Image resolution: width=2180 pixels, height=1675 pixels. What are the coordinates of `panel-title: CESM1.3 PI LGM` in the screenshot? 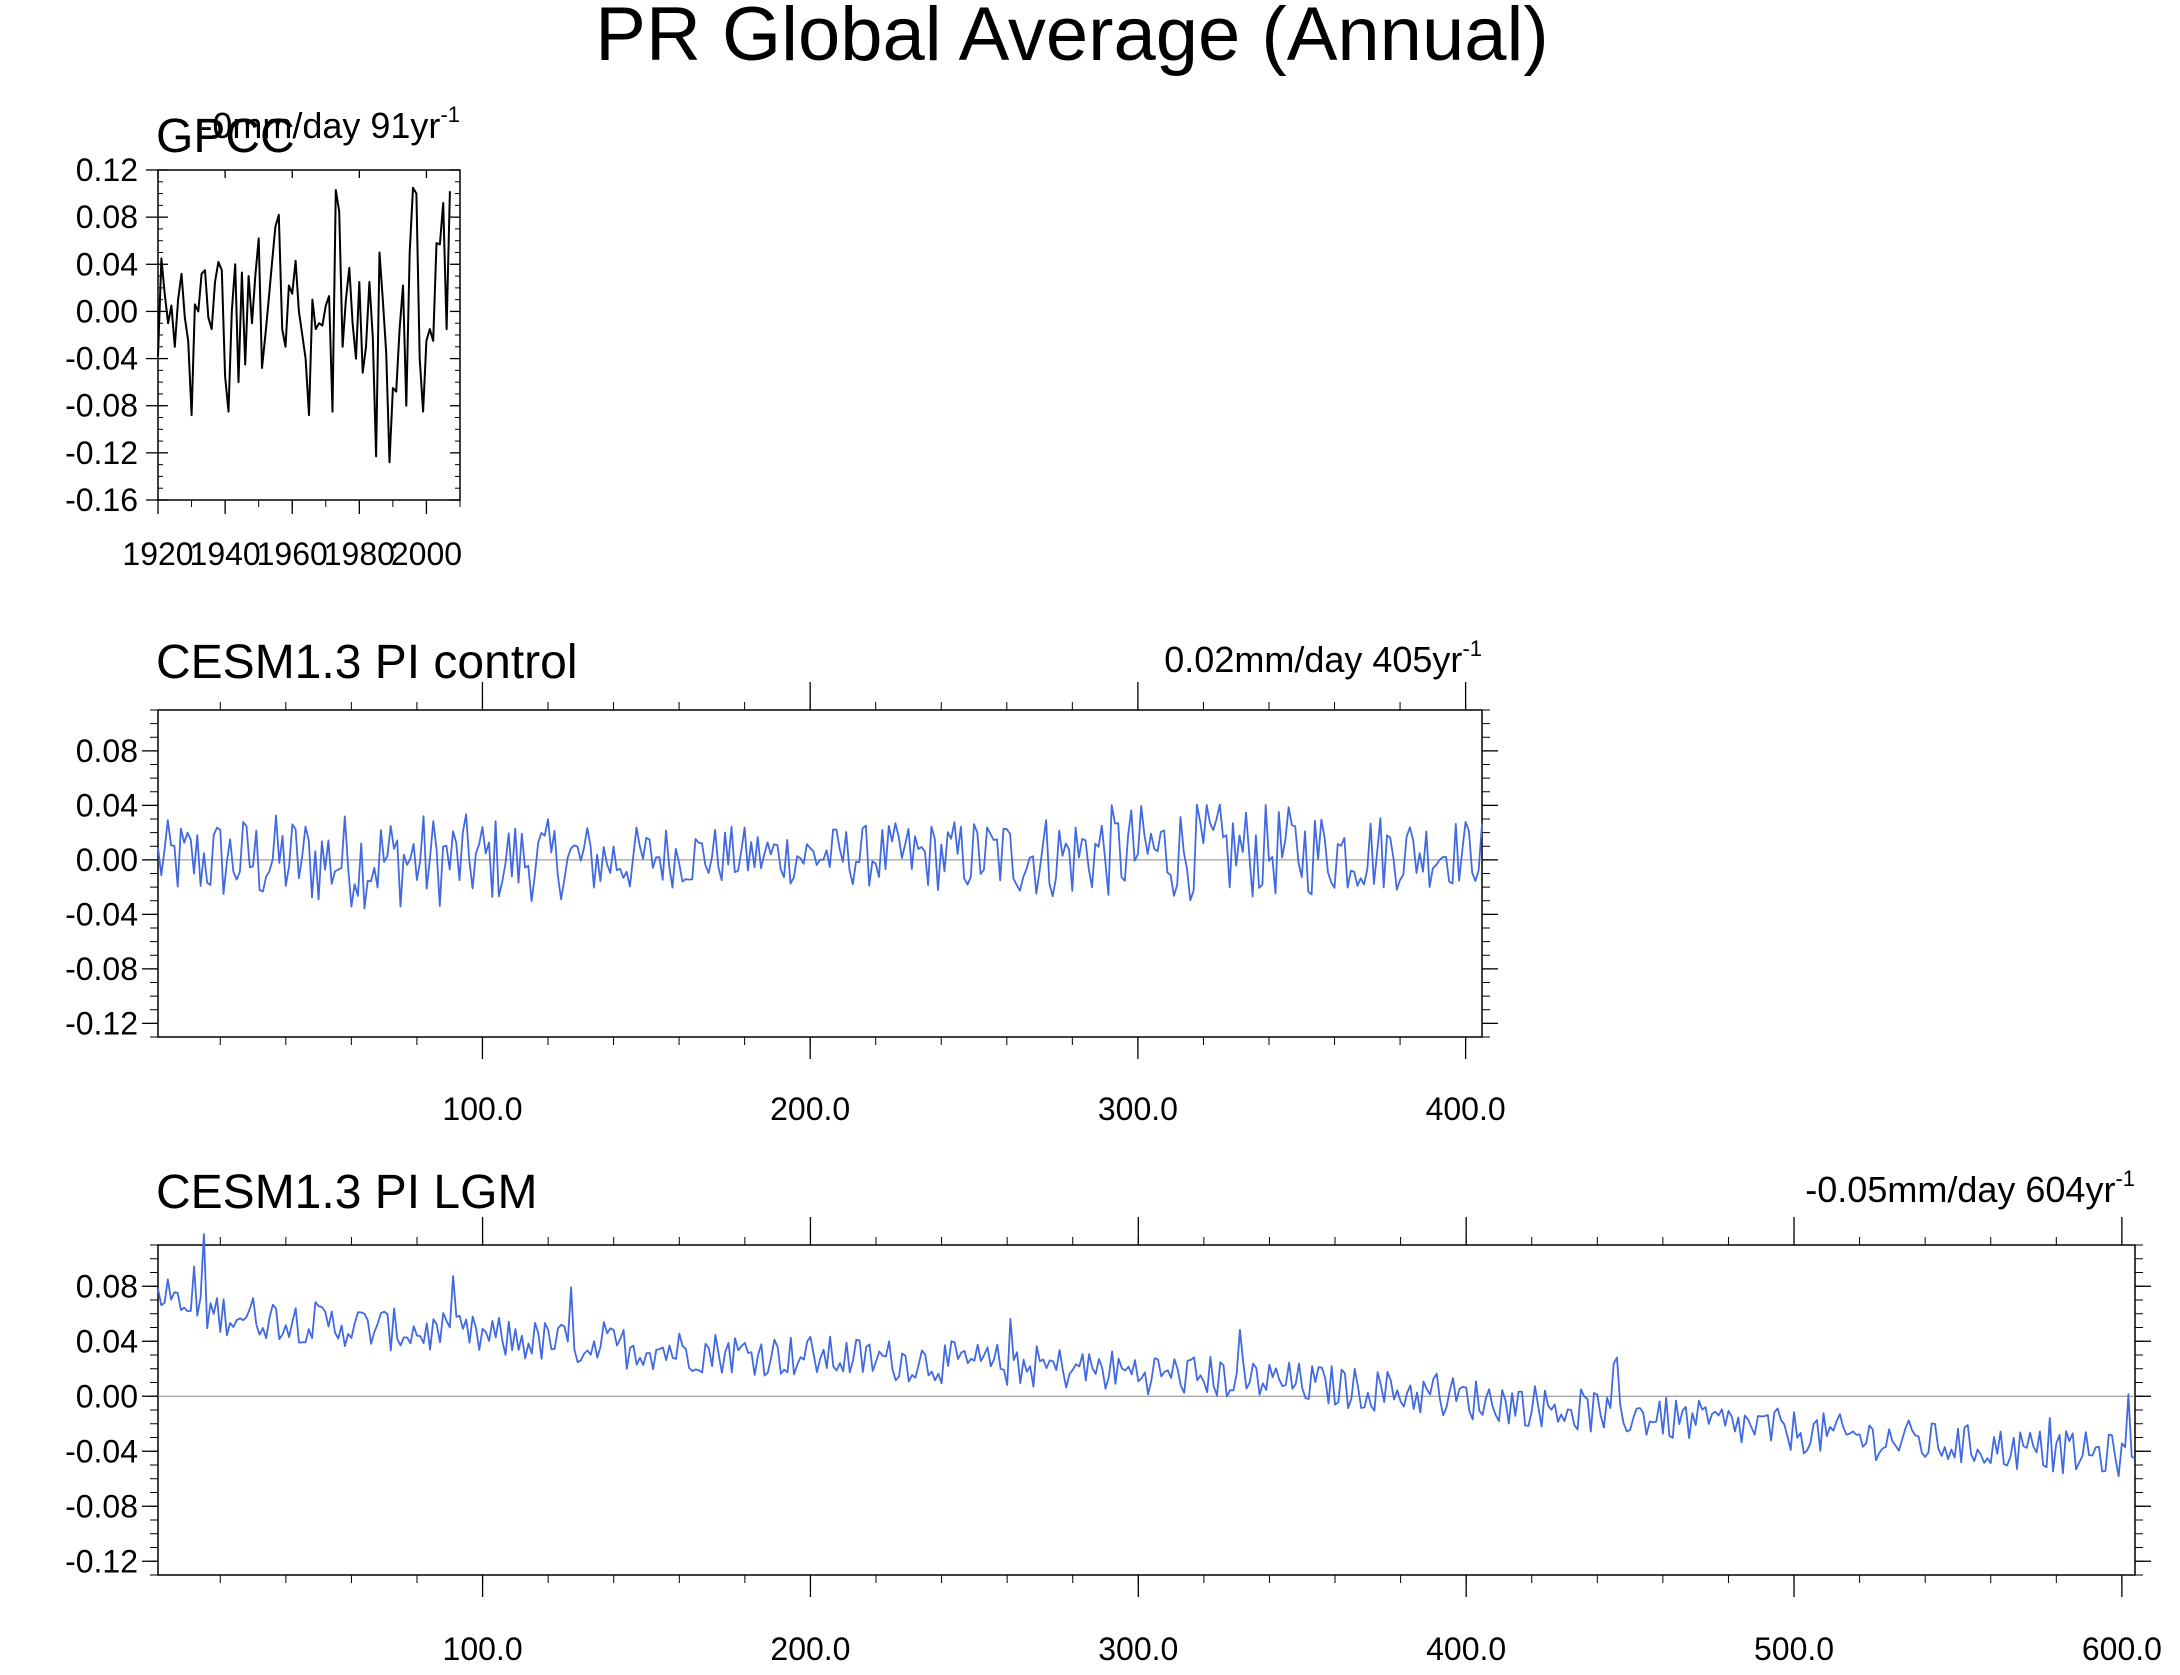 It's located at (346, 1192).